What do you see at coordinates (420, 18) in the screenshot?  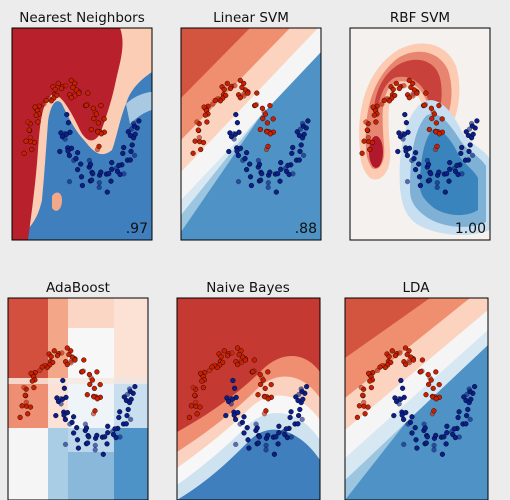 I see `chart-title: RBF SVM` at bounding box center [420, 18].